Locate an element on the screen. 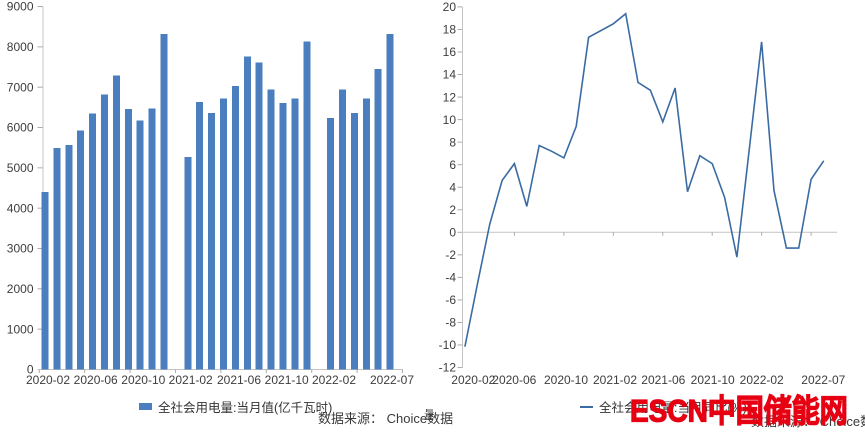  svg-text: -10 is located at coordinates (448, 345).